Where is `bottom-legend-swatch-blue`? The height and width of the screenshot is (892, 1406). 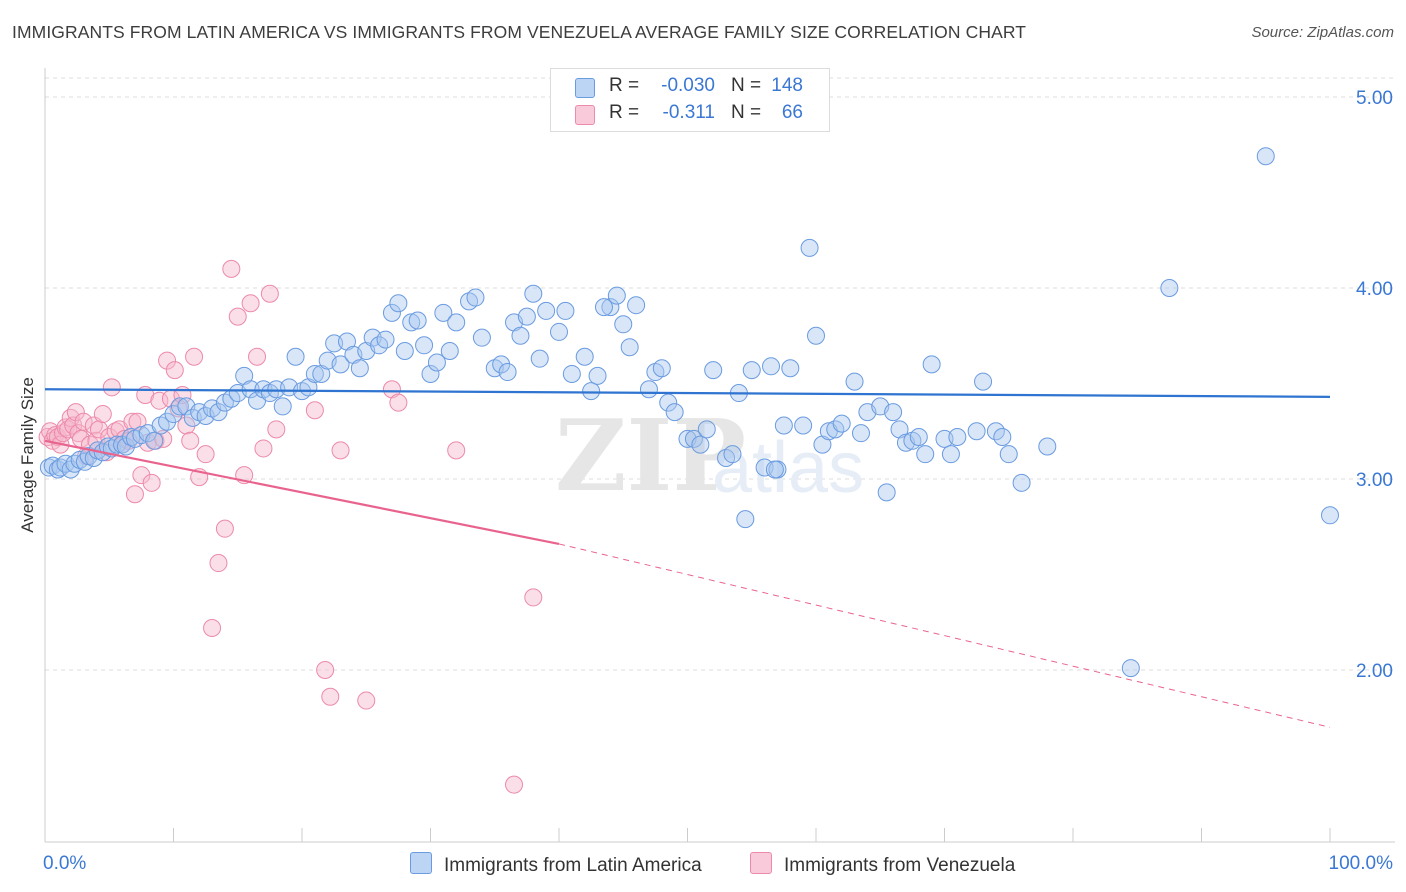
bottom-legend-swatch-blue is located at coordinates (421, 863).